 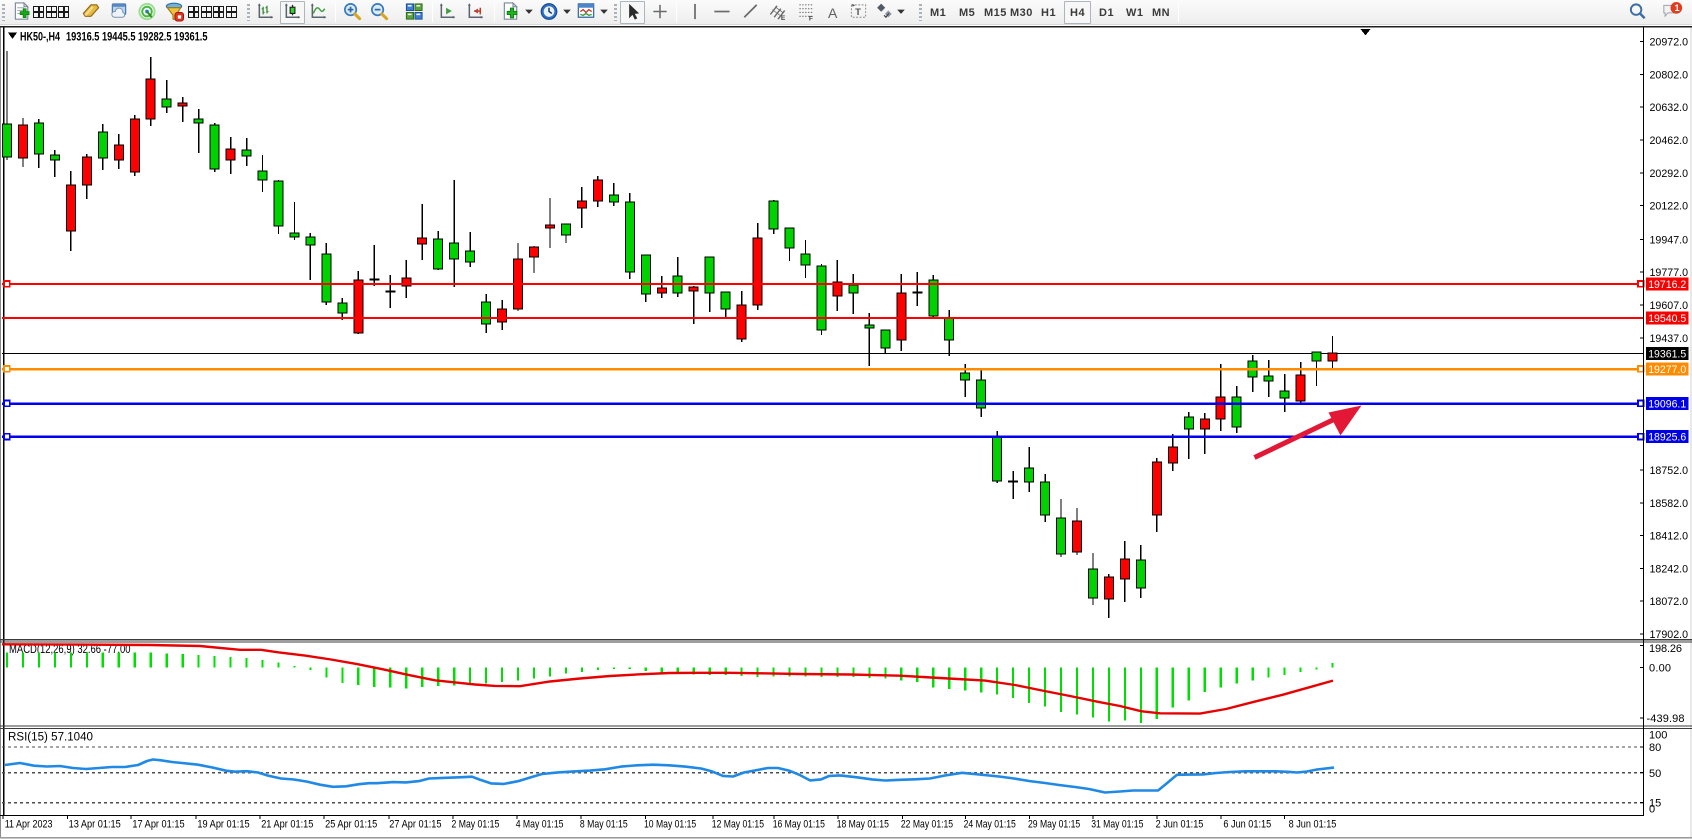 What do you see at coordinates (1666, 719) in the screenshot?
I see `svg-text: -439.98` at bounding box center [1666, 719].